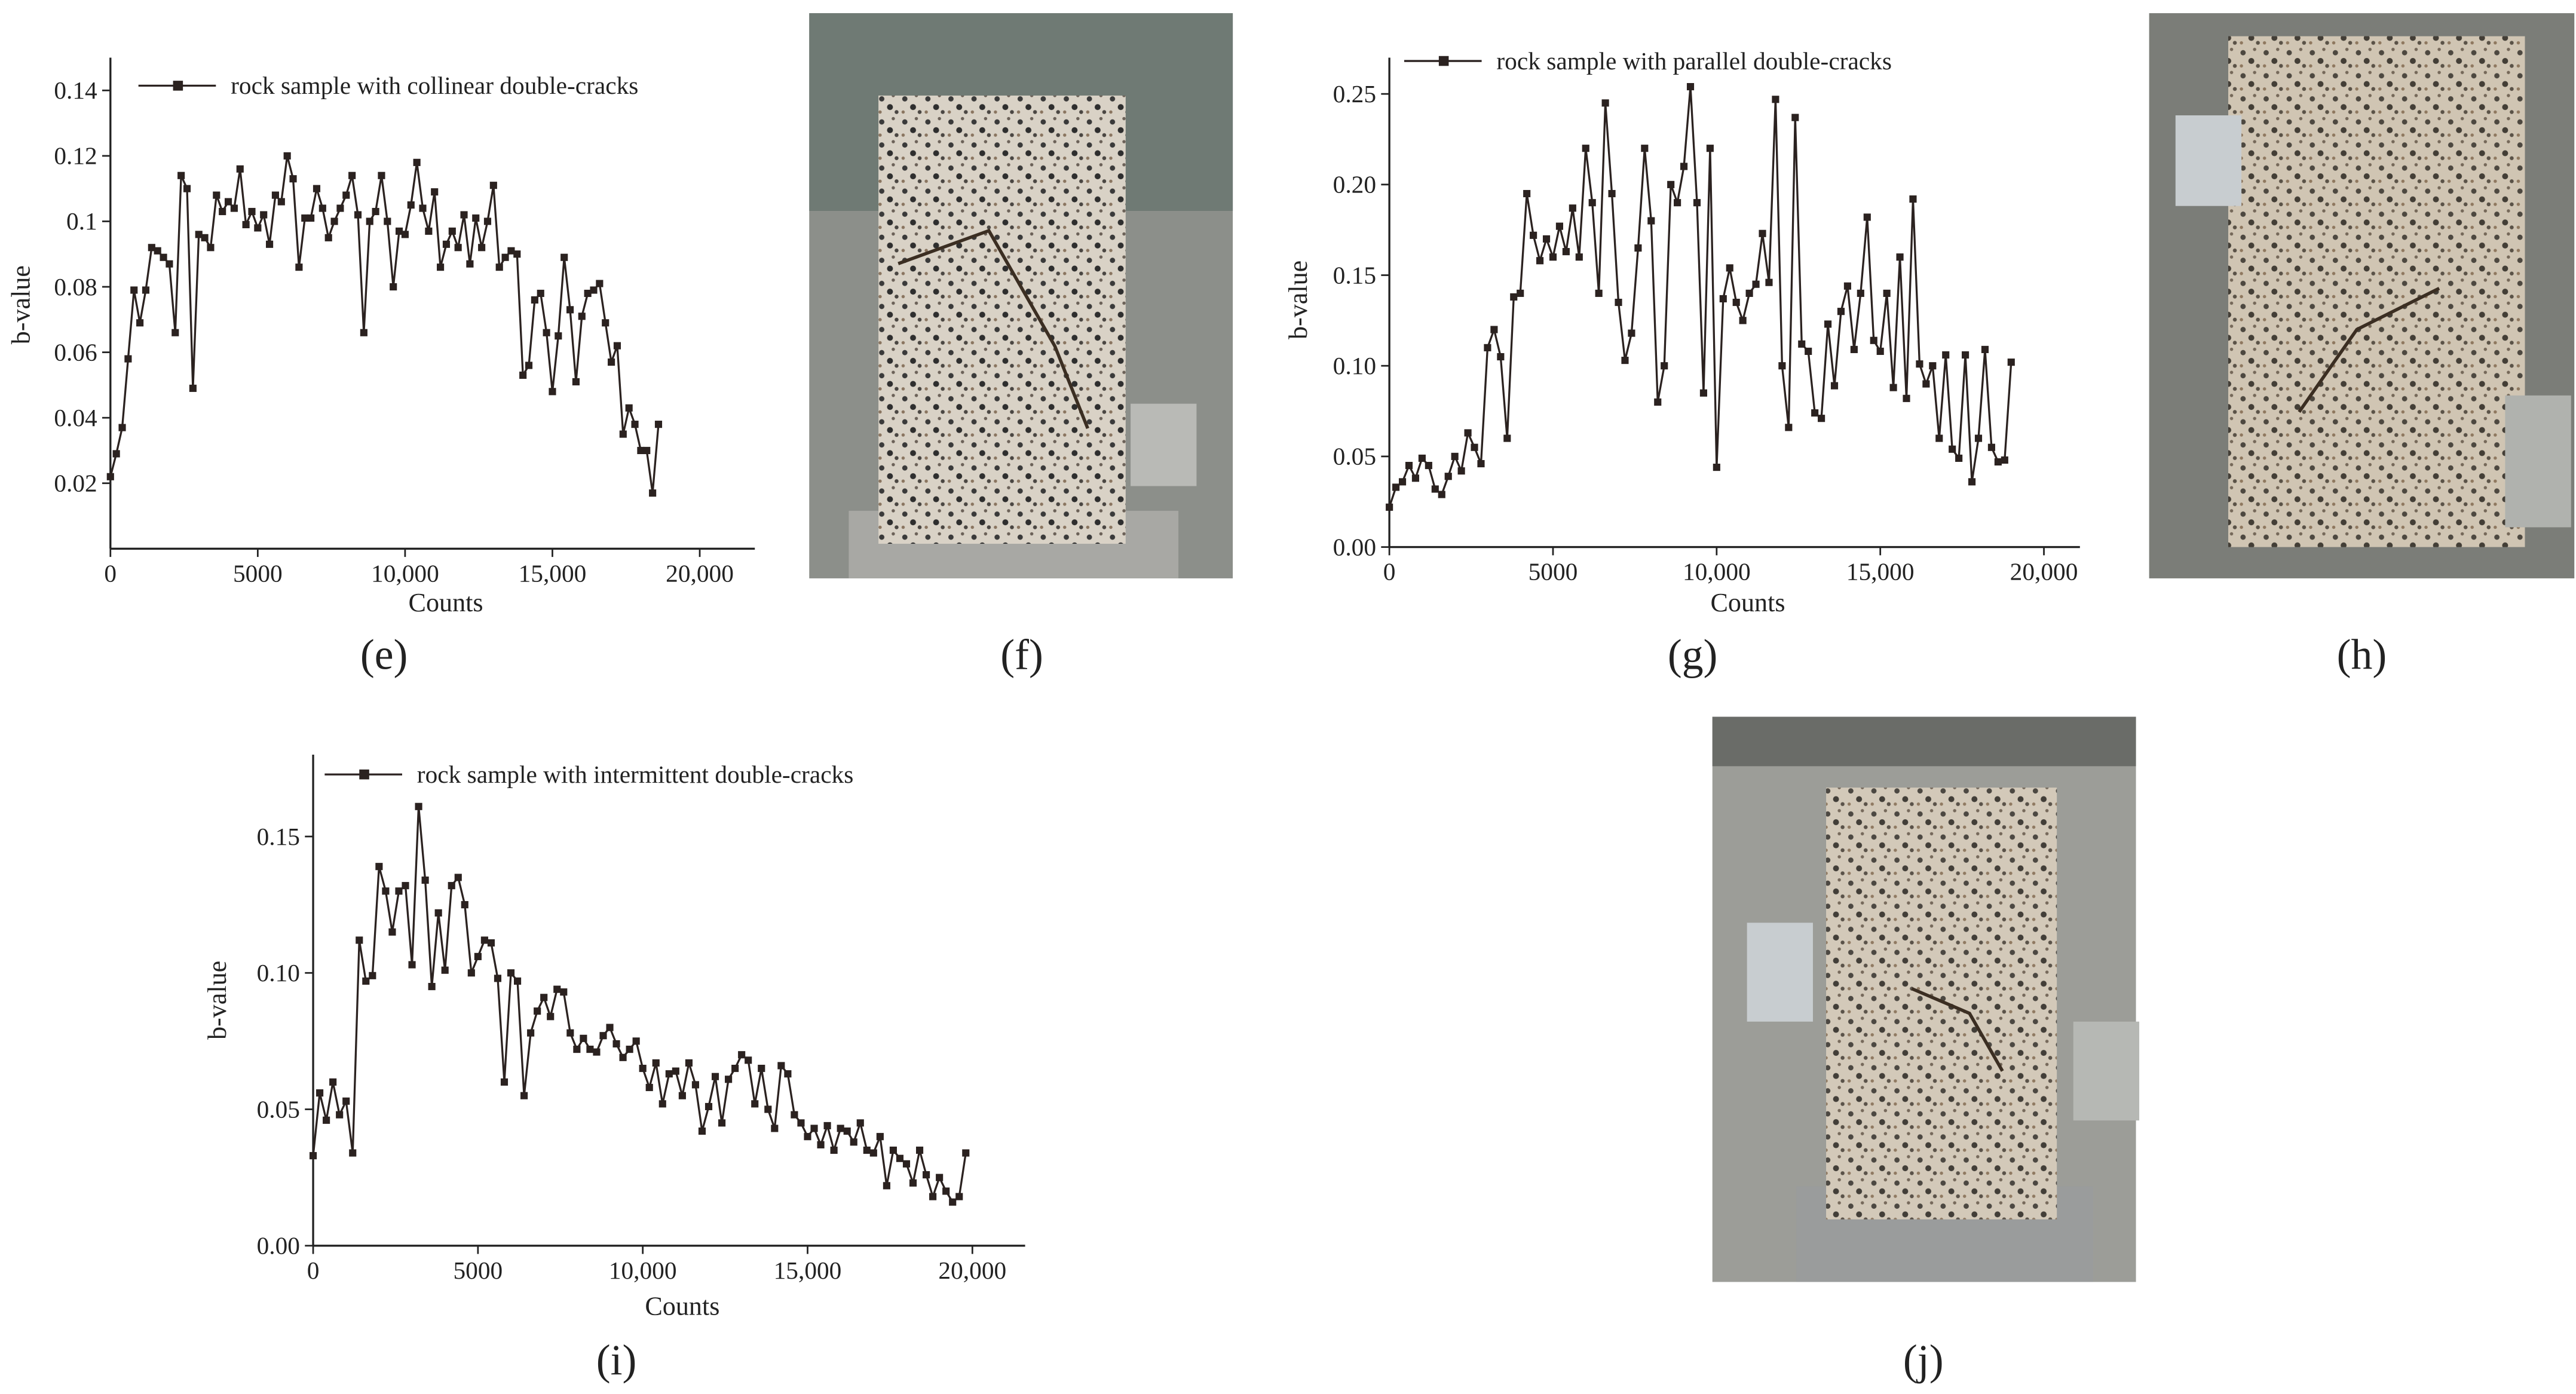  What do you see at coordinates (639, 1005) in the screenshot?
I see `series-line` at bounding box center [639, 1005].